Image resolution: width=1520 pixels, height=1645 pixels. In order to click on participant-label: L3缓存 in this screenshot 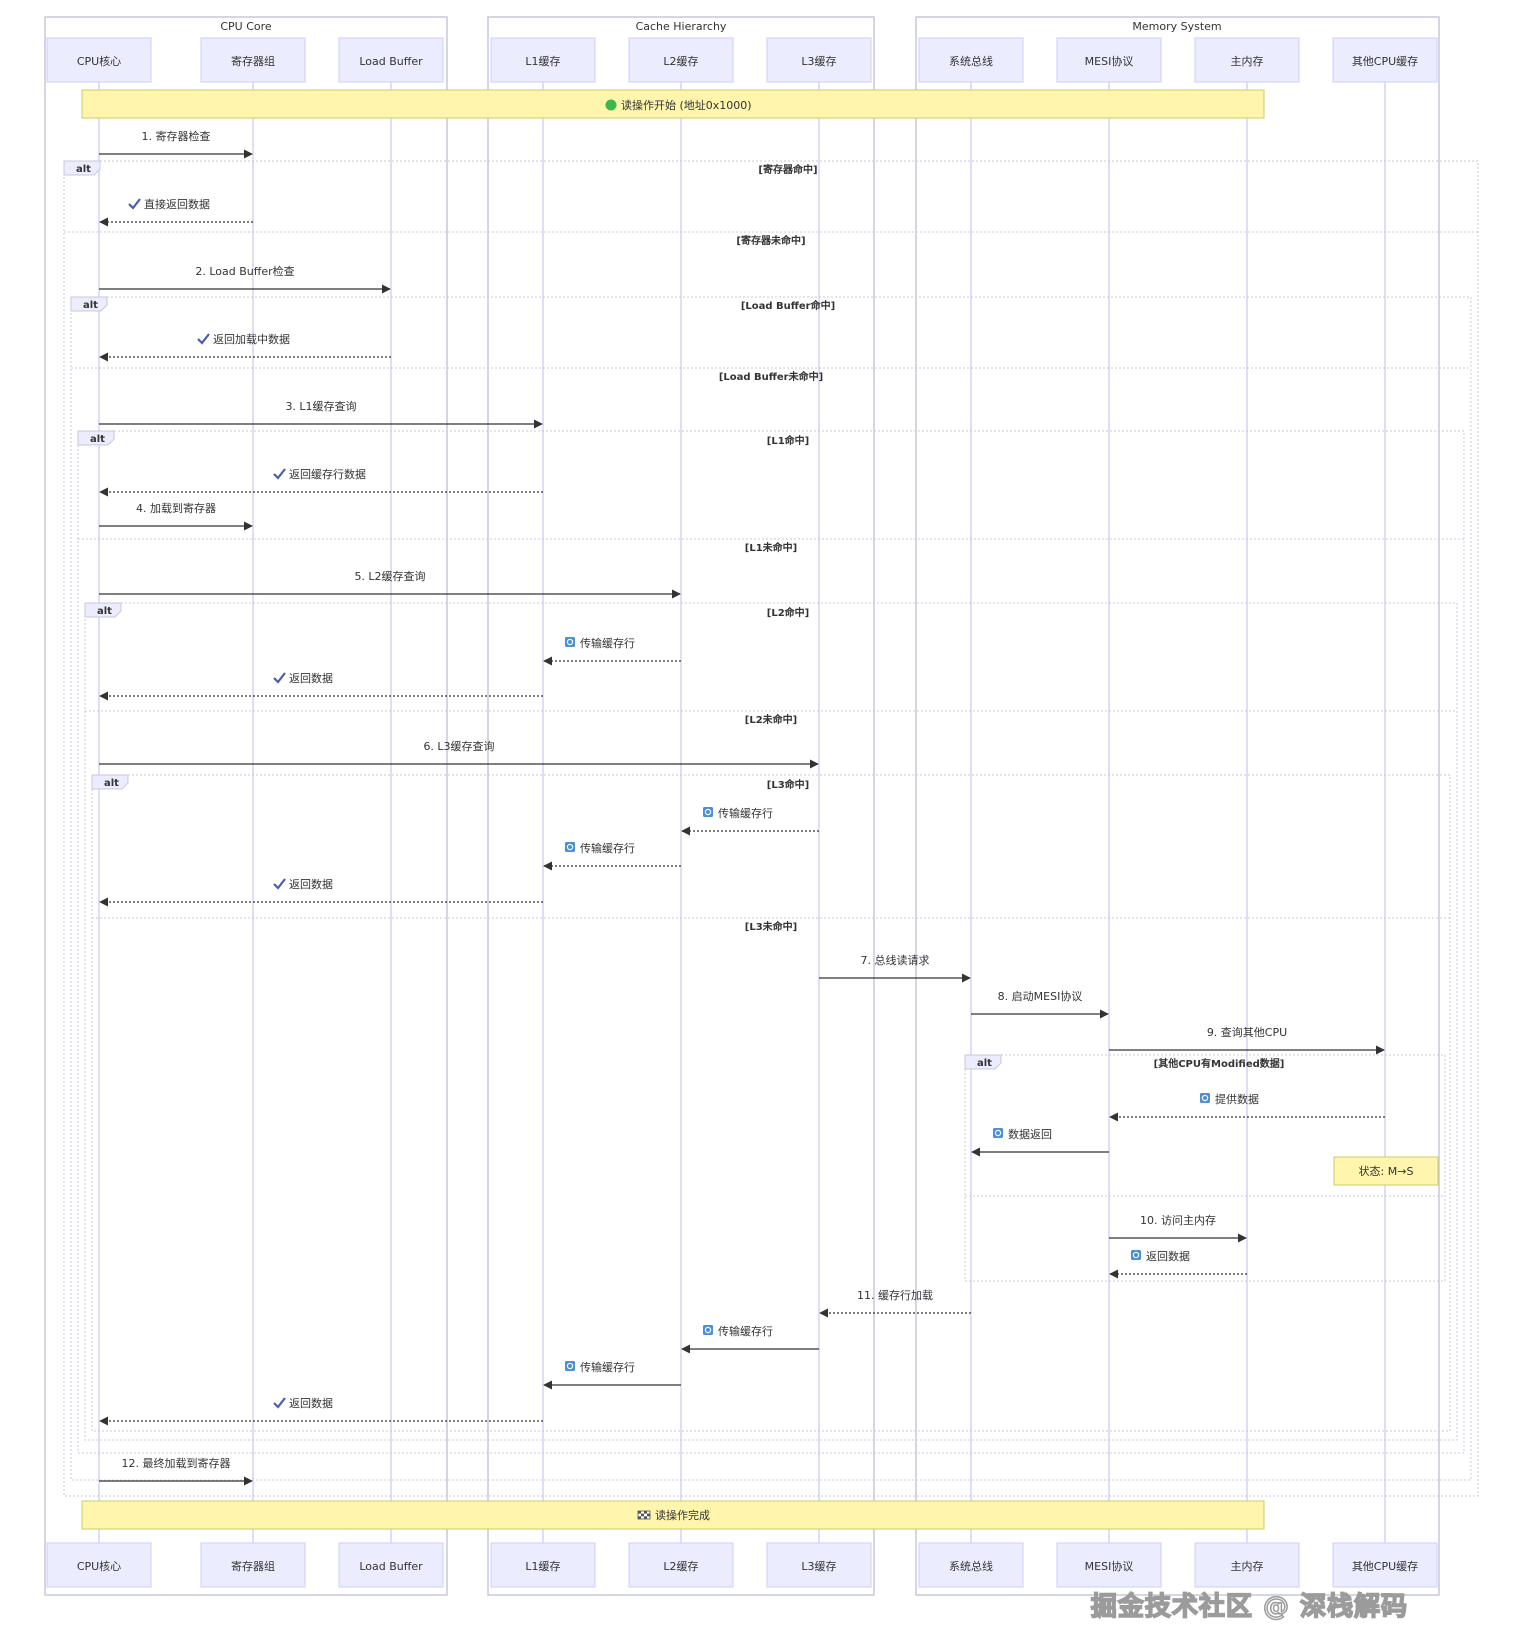, I will do `click(818, 61)`.